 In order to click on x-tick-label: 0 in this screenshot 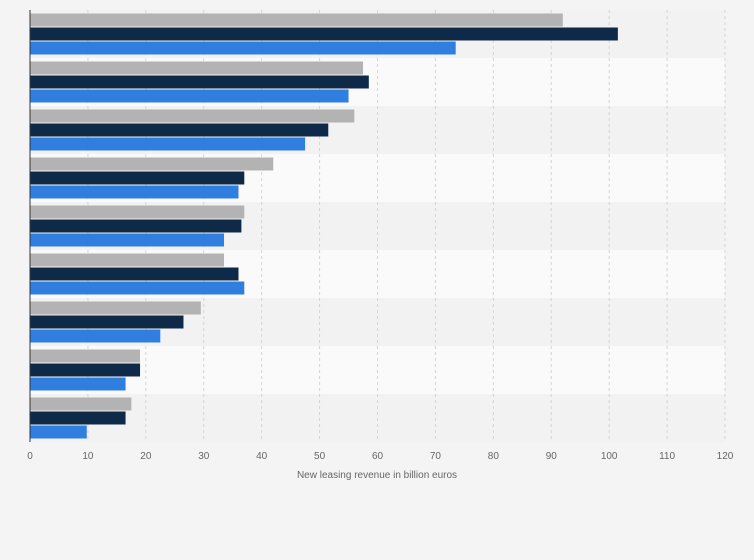, I will do `click(30, 456)`.